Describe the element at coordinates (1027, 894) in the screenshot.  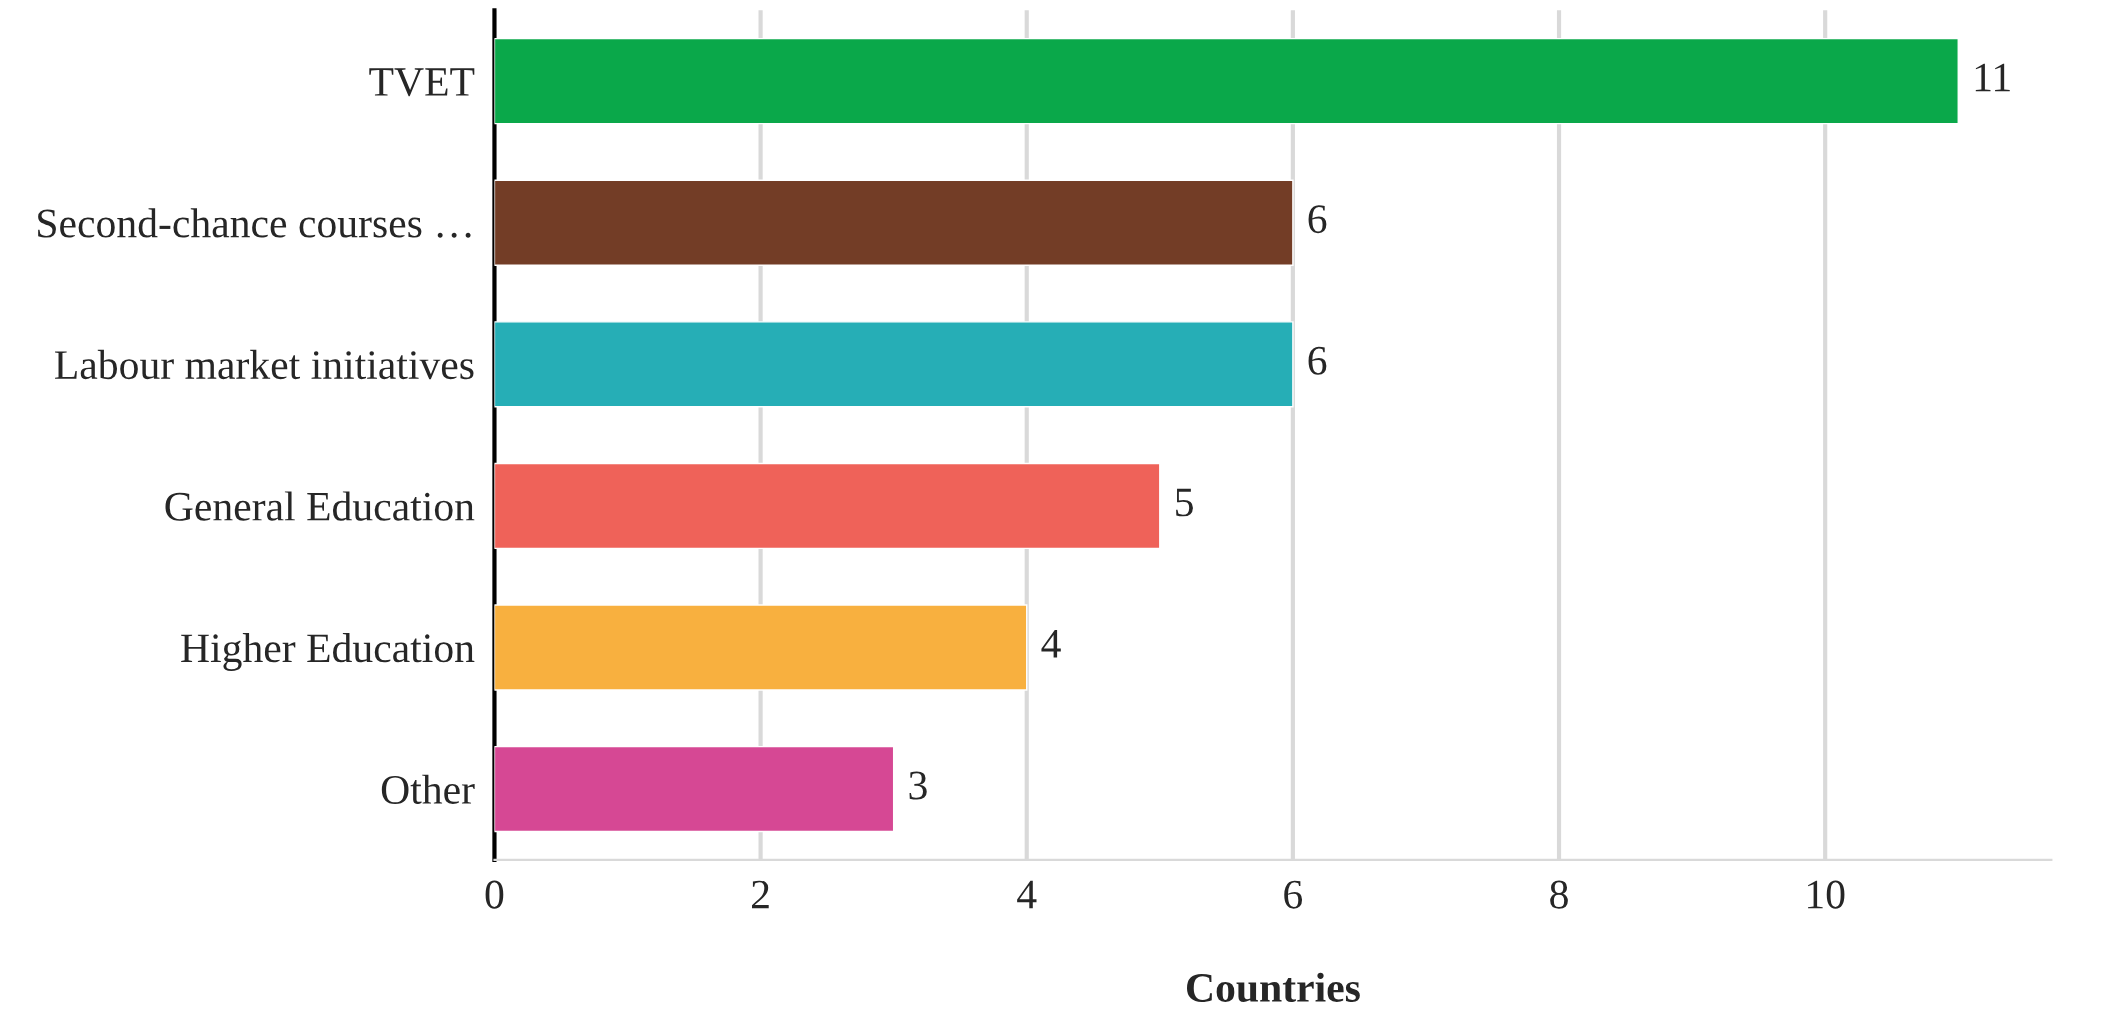
I see `x-tick-label: 4` at that location.